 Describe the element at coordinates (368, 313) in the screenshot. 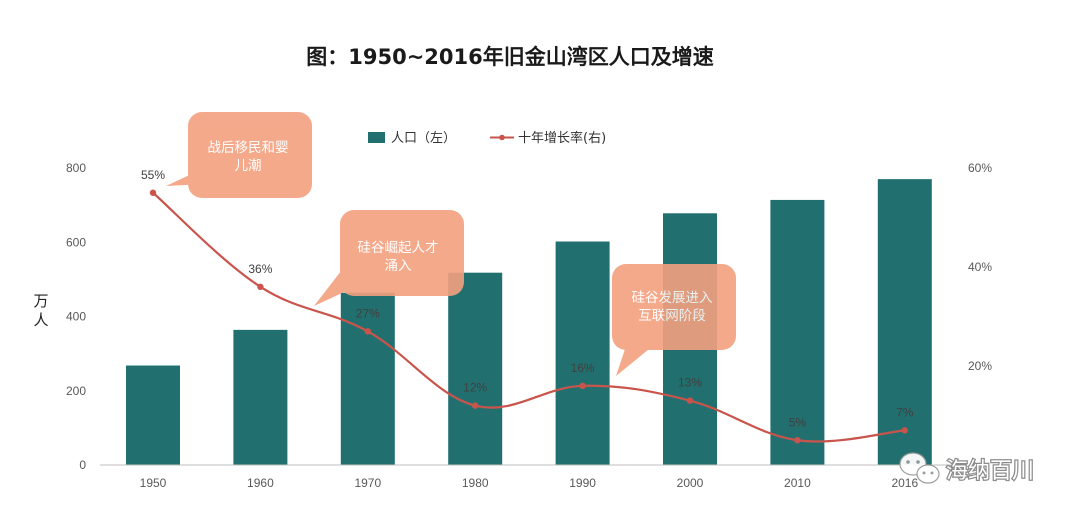

I see `growth-label-1970: 27%` at that location.